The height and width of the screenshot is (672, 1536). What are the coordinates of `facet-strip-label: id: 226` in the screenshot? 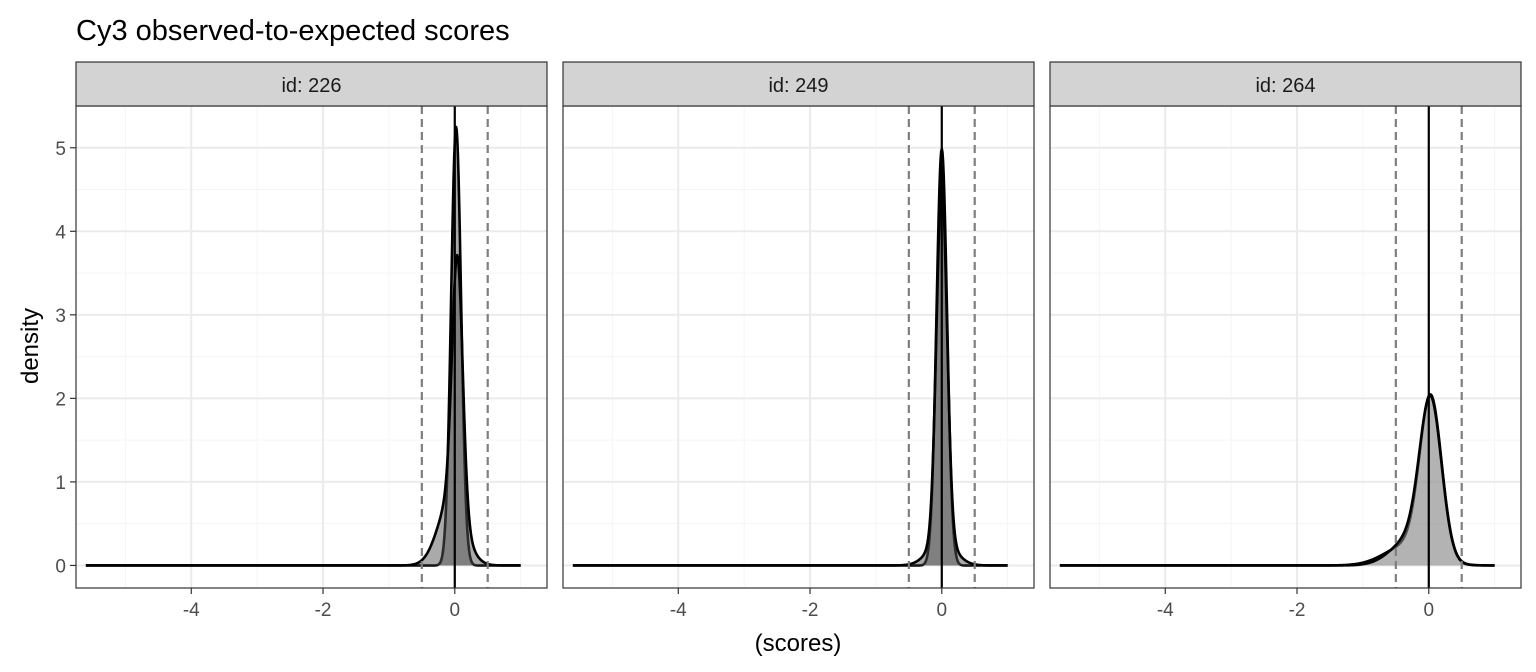 It's located at (311, 86).